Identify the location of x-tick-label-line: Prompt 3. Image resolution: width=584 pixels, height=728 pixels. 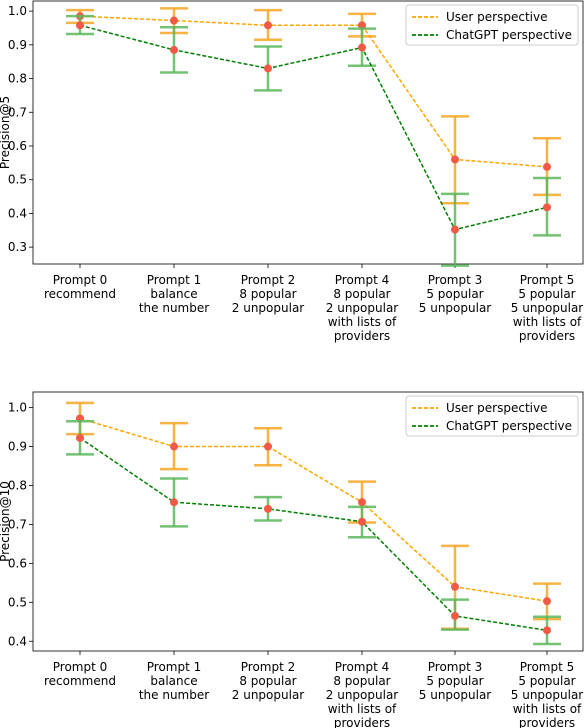
(455, 667).